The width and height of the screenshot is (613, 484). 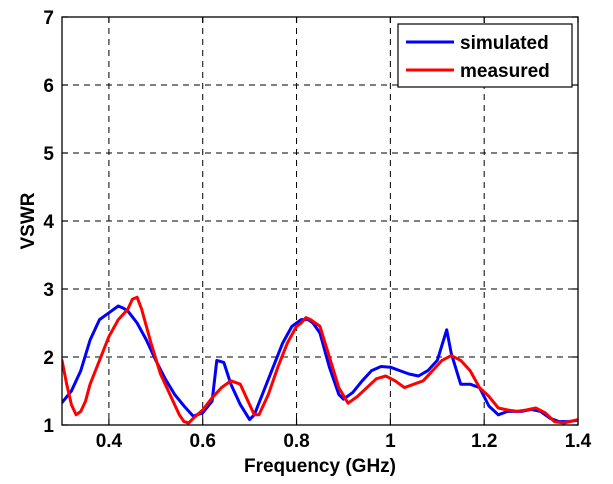 What do you see at coordinates (48, 358) in the screenshot?
I see `y-tick-label: 2` at bounding box center [48, 358].